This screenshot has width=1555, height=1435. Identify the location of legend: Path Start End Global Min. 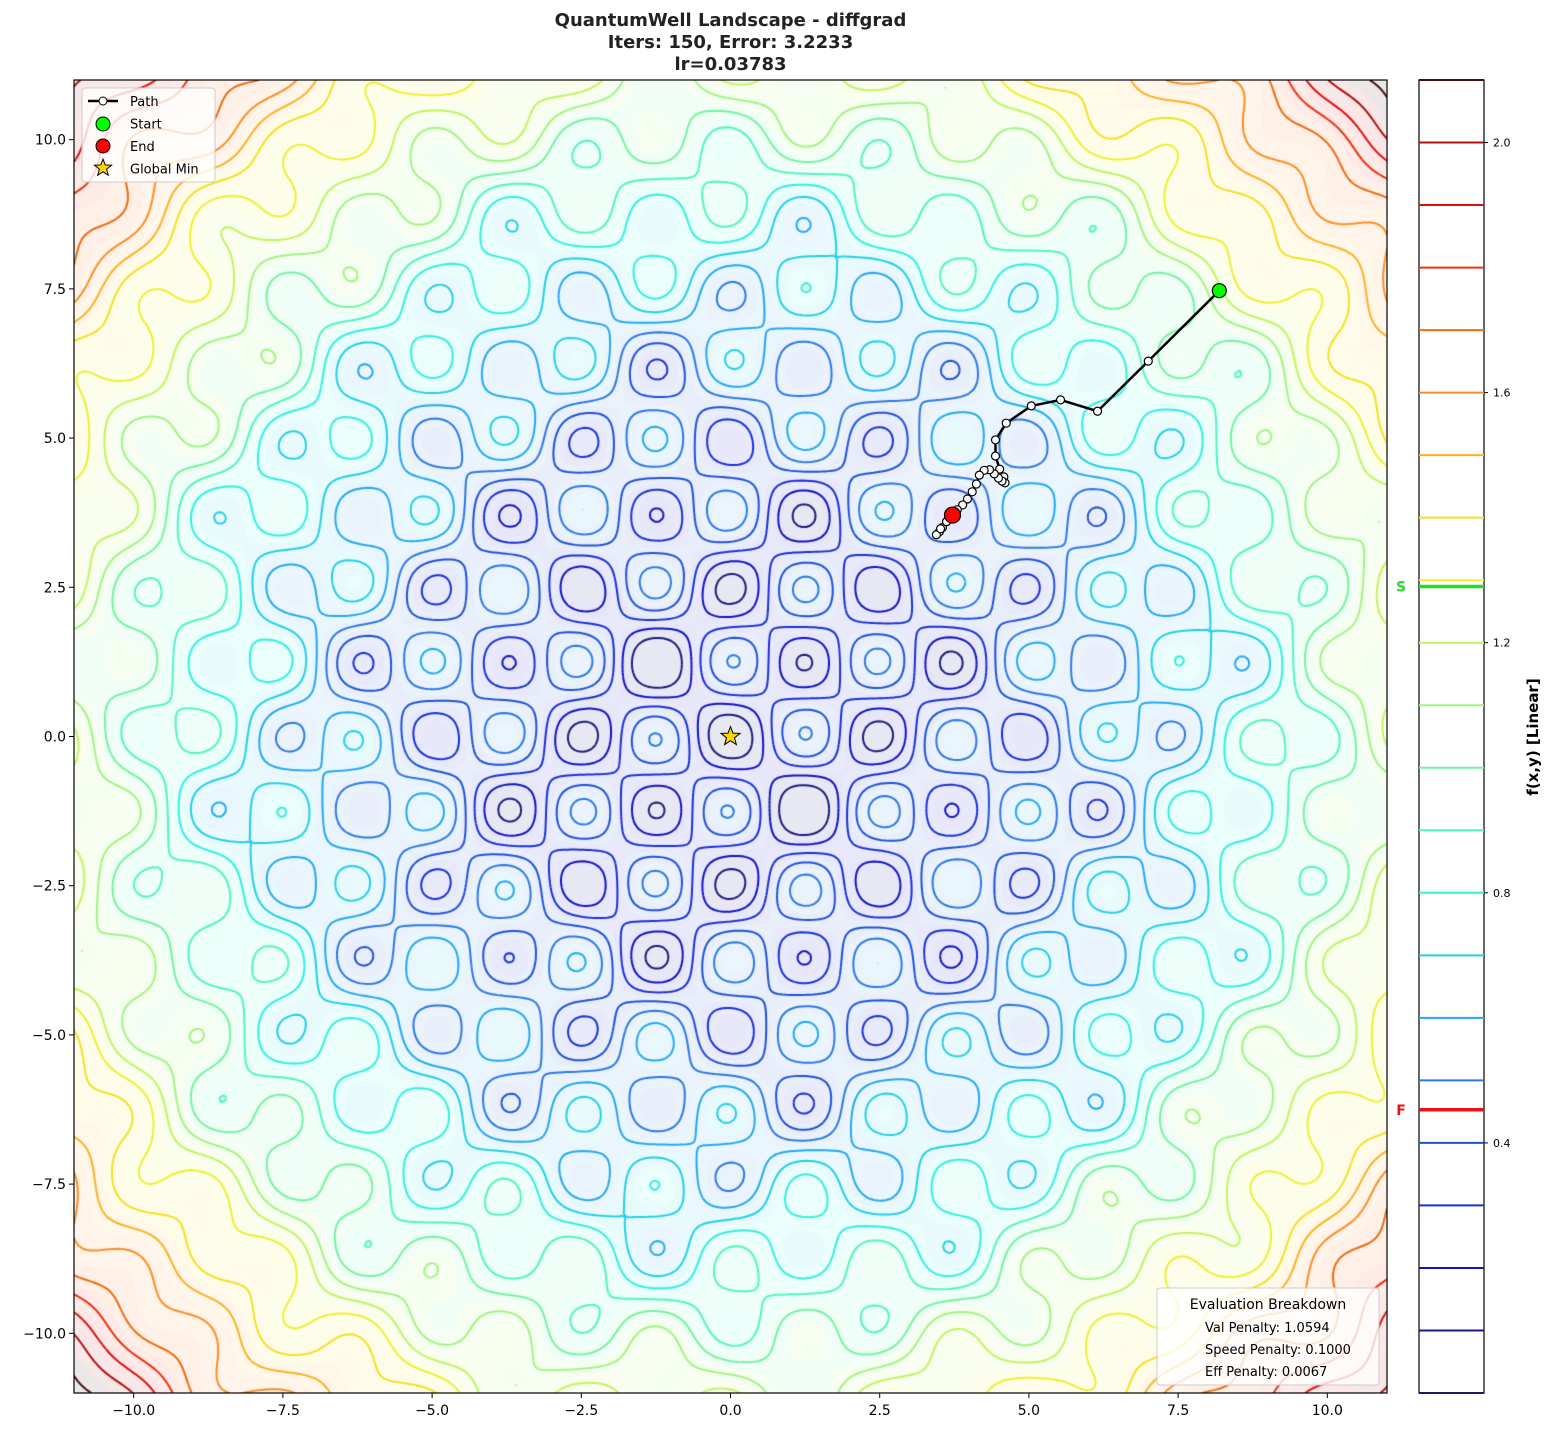
(148, 135).